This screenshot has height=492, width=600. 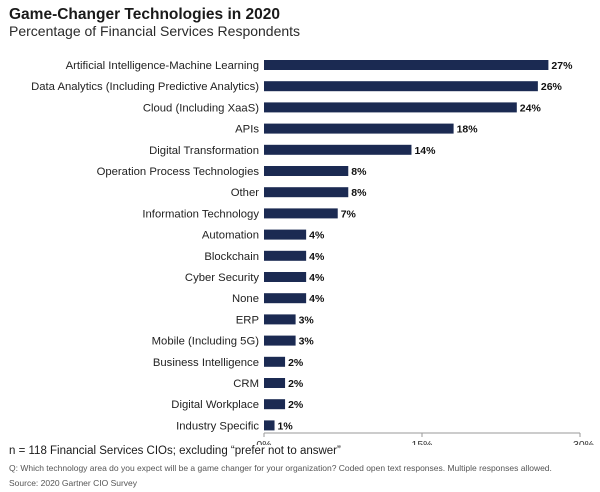 I want to click on category-label: None, so click(x=245, y=299).